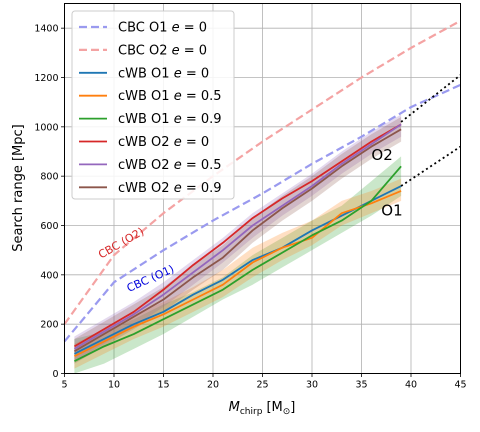 This screenshot has height=432, width=480. Describe the element at coordinates (213, 385) in the screenshot. I see `x-tick-label: 20` at that location.